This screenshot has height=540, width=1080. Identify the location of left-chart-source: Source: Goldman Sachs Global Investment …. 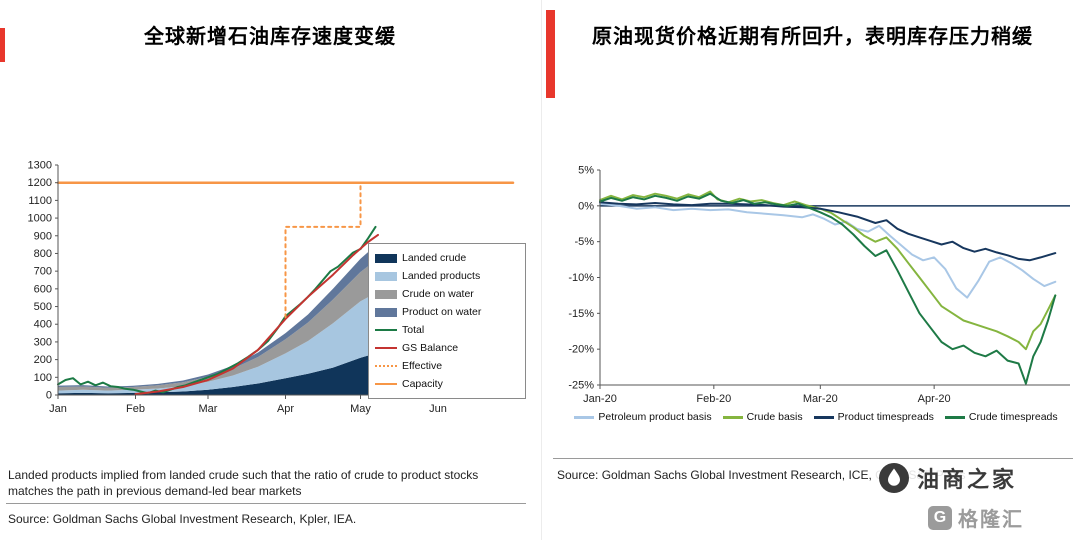
(182, 519).